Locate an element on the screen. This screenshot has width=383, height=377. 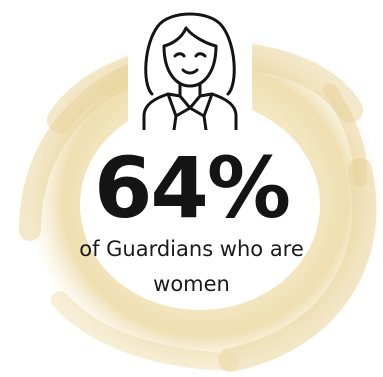
woman-avatar-icon is located at coordinates (190, 67).